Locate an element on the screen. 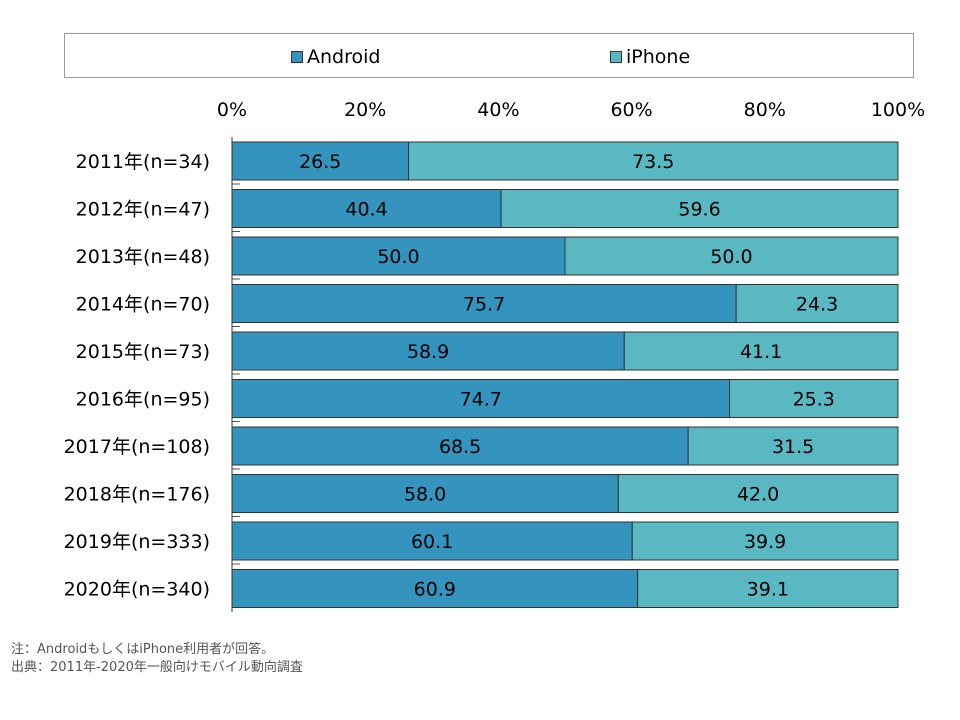  legend-label-android: Android is located at coordinates (344, 57).